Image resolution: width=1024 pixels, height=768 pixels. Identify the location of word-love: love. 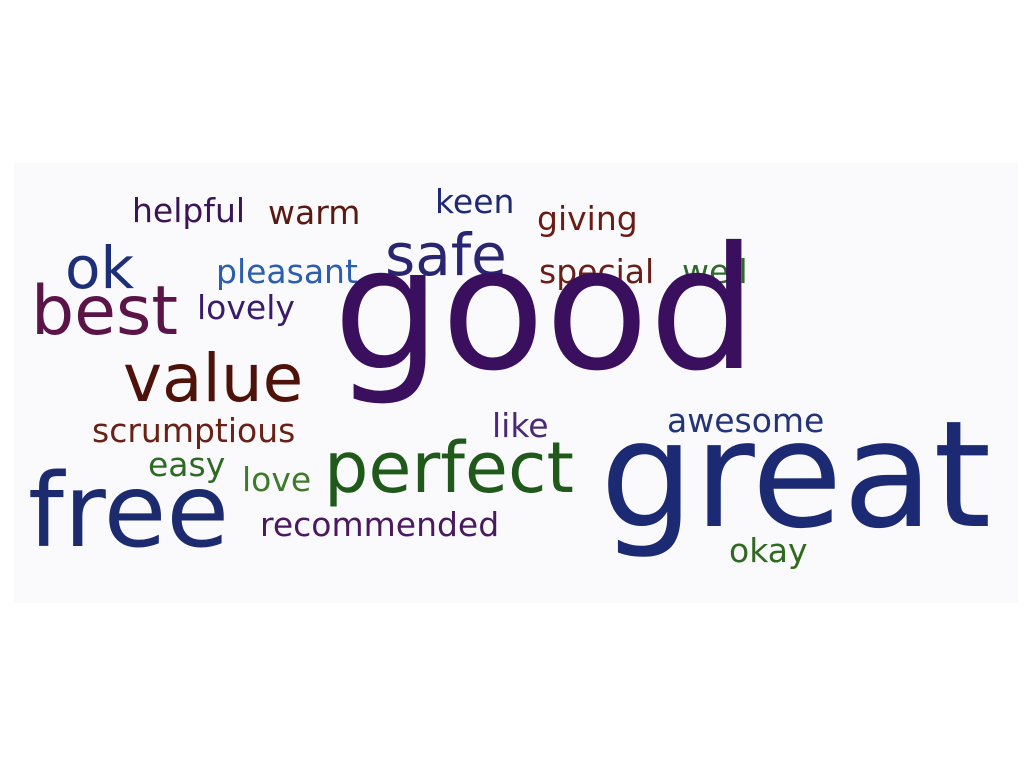
(277, 479).